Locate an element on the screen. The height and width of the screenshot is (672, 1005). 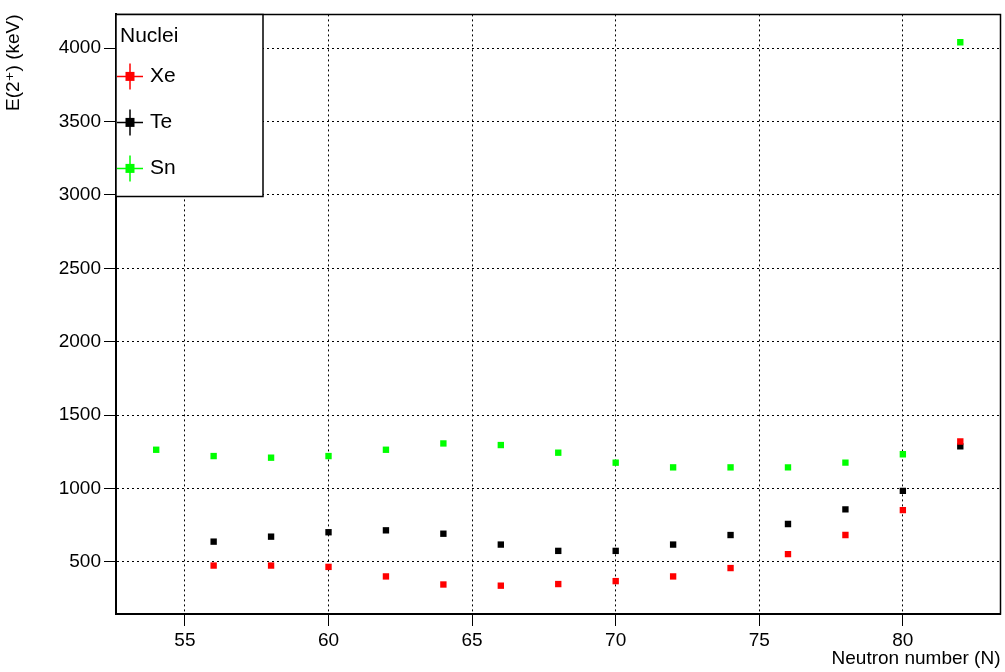
x-tick-label: 55 is located at coordinates (185, 639).